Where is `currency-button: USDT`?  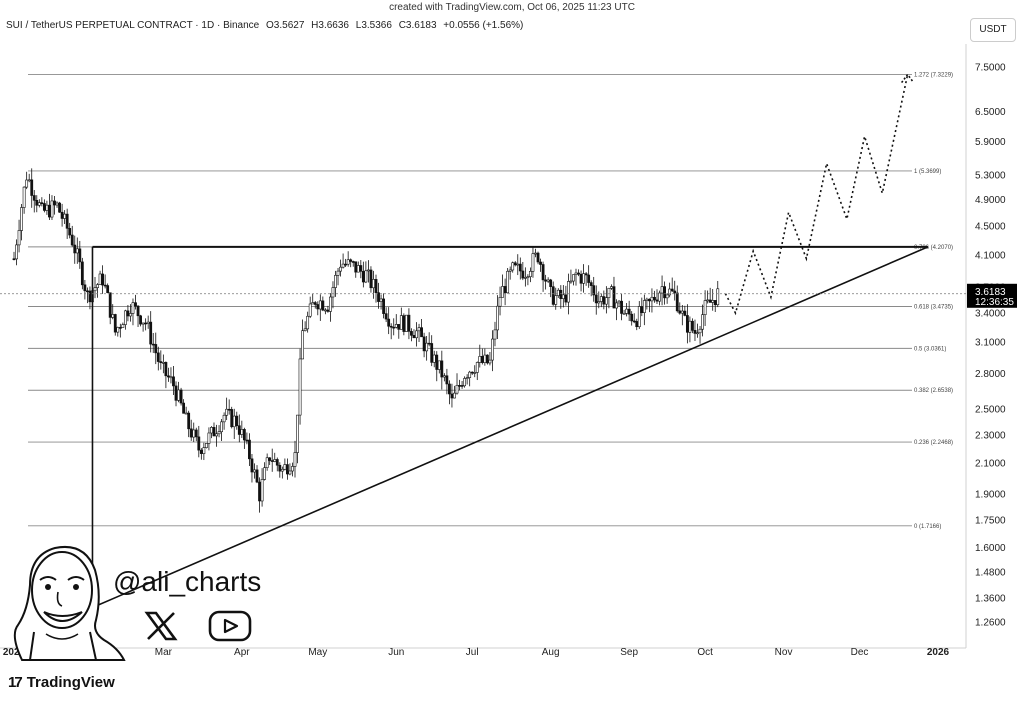
currency-button: USDT is located at coordinates (993, 30).